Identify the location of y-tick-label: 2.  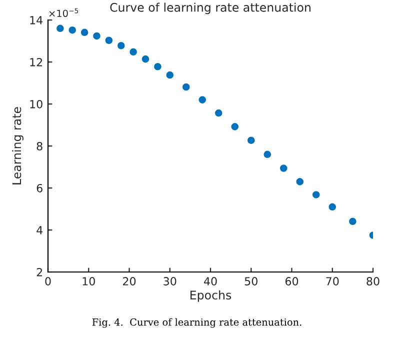
(39, 272).